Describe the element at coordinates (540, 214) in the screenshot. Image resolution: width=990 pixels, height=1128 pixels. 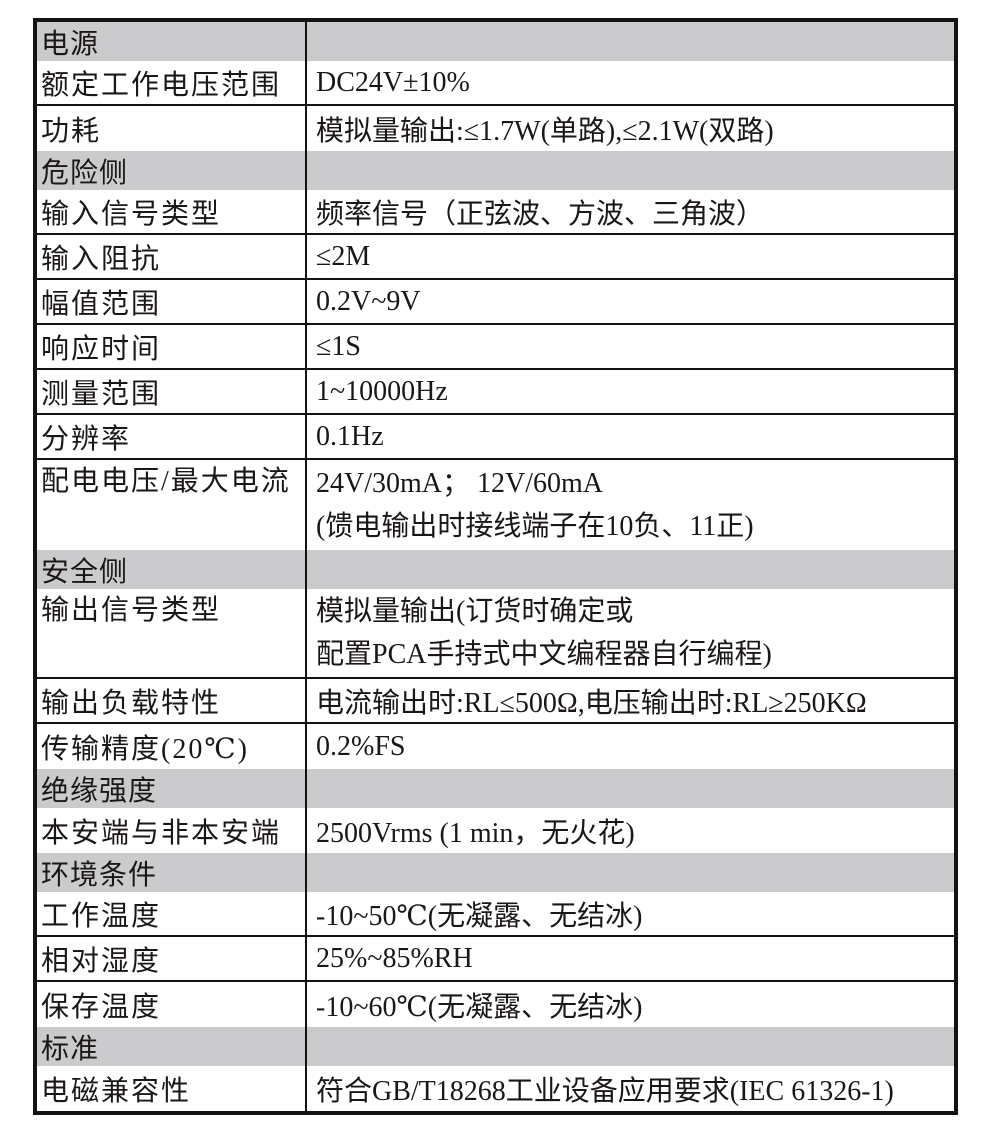
I see `spec-value: 频率信号（正弦波、方波、三角波）` at that location.